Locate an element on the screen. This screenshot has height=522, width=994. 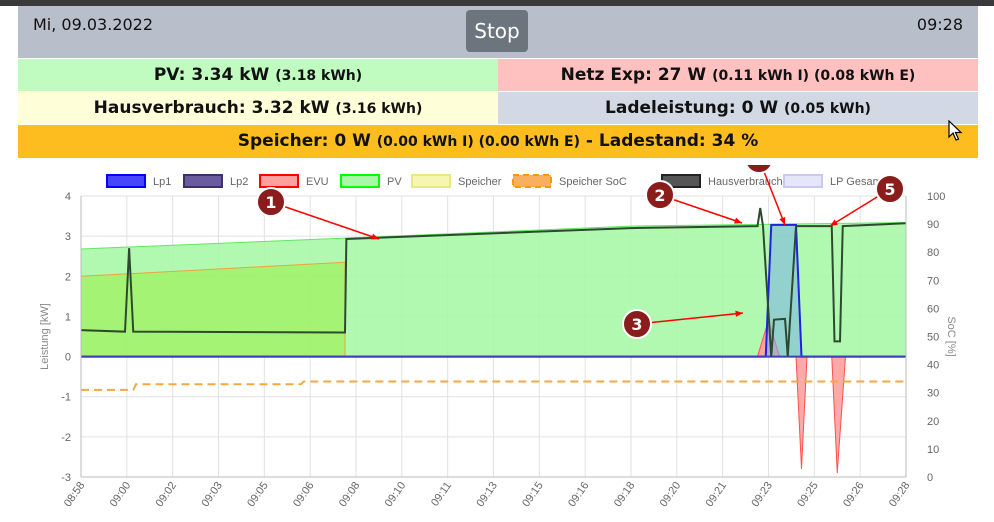
y2-tick-label: 90 is located at coordinates (933, 225).